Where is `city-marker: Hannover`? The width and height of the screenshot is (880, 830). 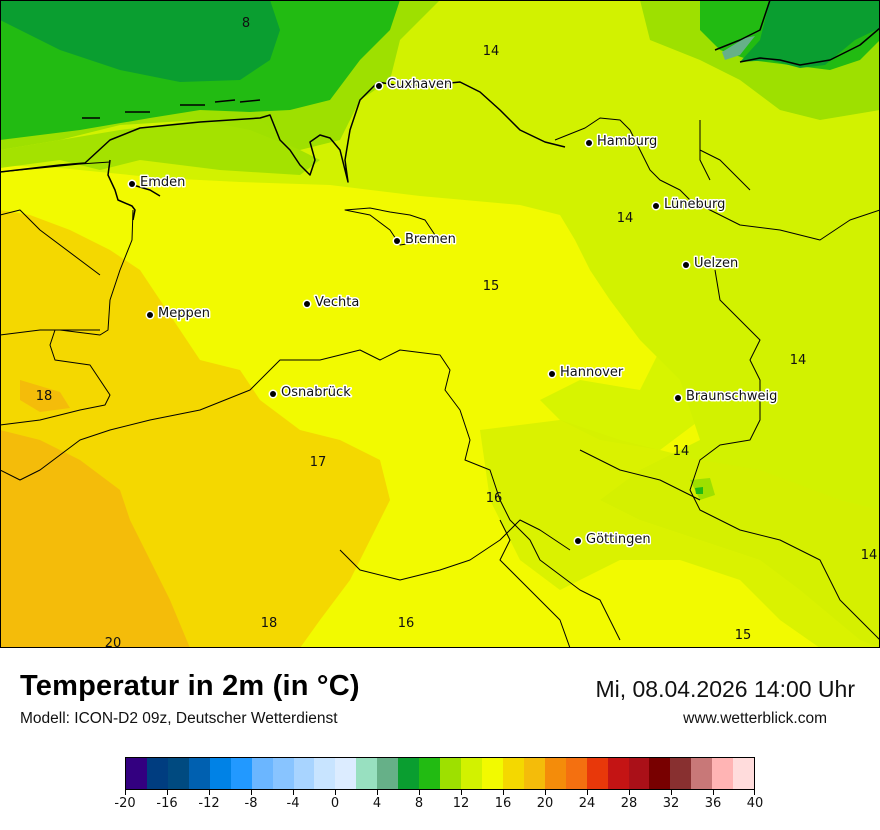 city-marker: Hannover is located at coordinates (586, 373).